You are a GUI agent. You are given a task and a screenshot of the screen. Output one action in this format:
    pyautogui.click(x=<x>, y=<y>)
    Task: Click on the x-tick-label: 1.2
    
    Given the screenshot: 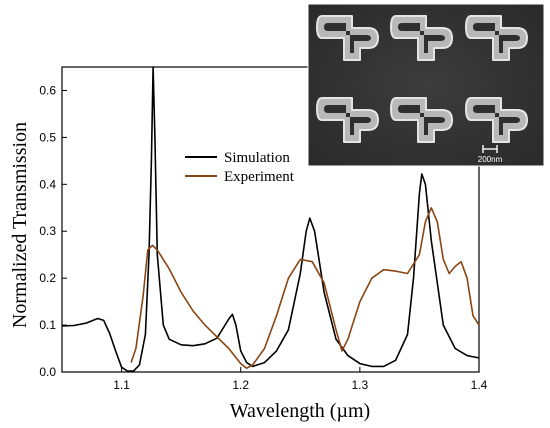 What is the action you would take?
    pyautogui.click(x=240, y=385)
    